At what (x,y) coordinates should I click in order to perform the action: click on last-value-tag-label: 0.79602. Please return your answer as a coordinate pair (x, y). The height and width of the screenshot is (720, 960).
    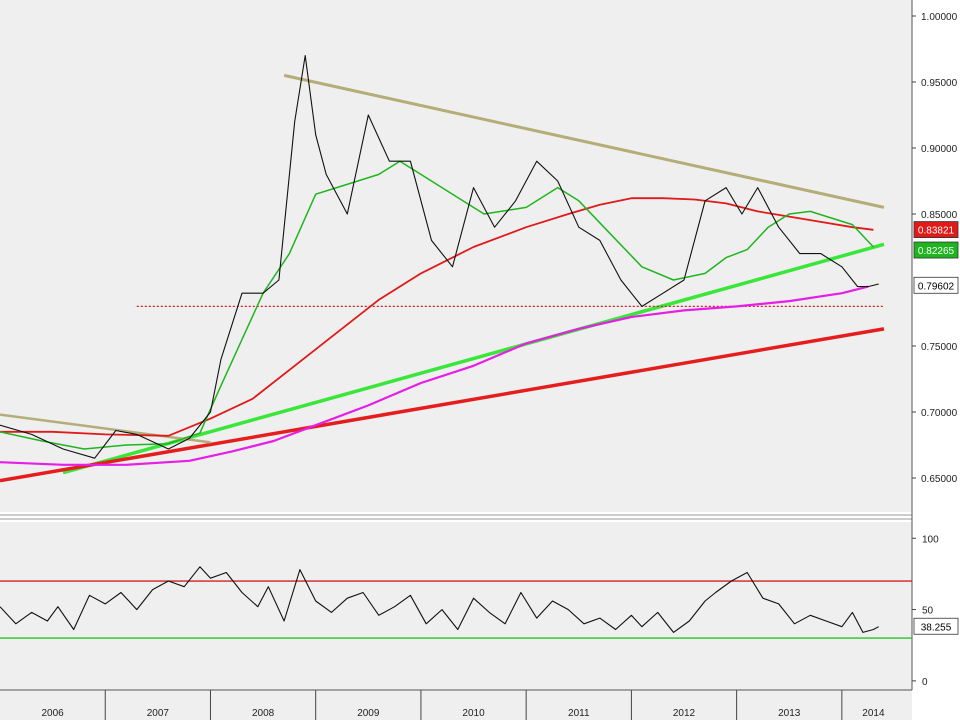
    Looking at the image, I should click on (936, 286).